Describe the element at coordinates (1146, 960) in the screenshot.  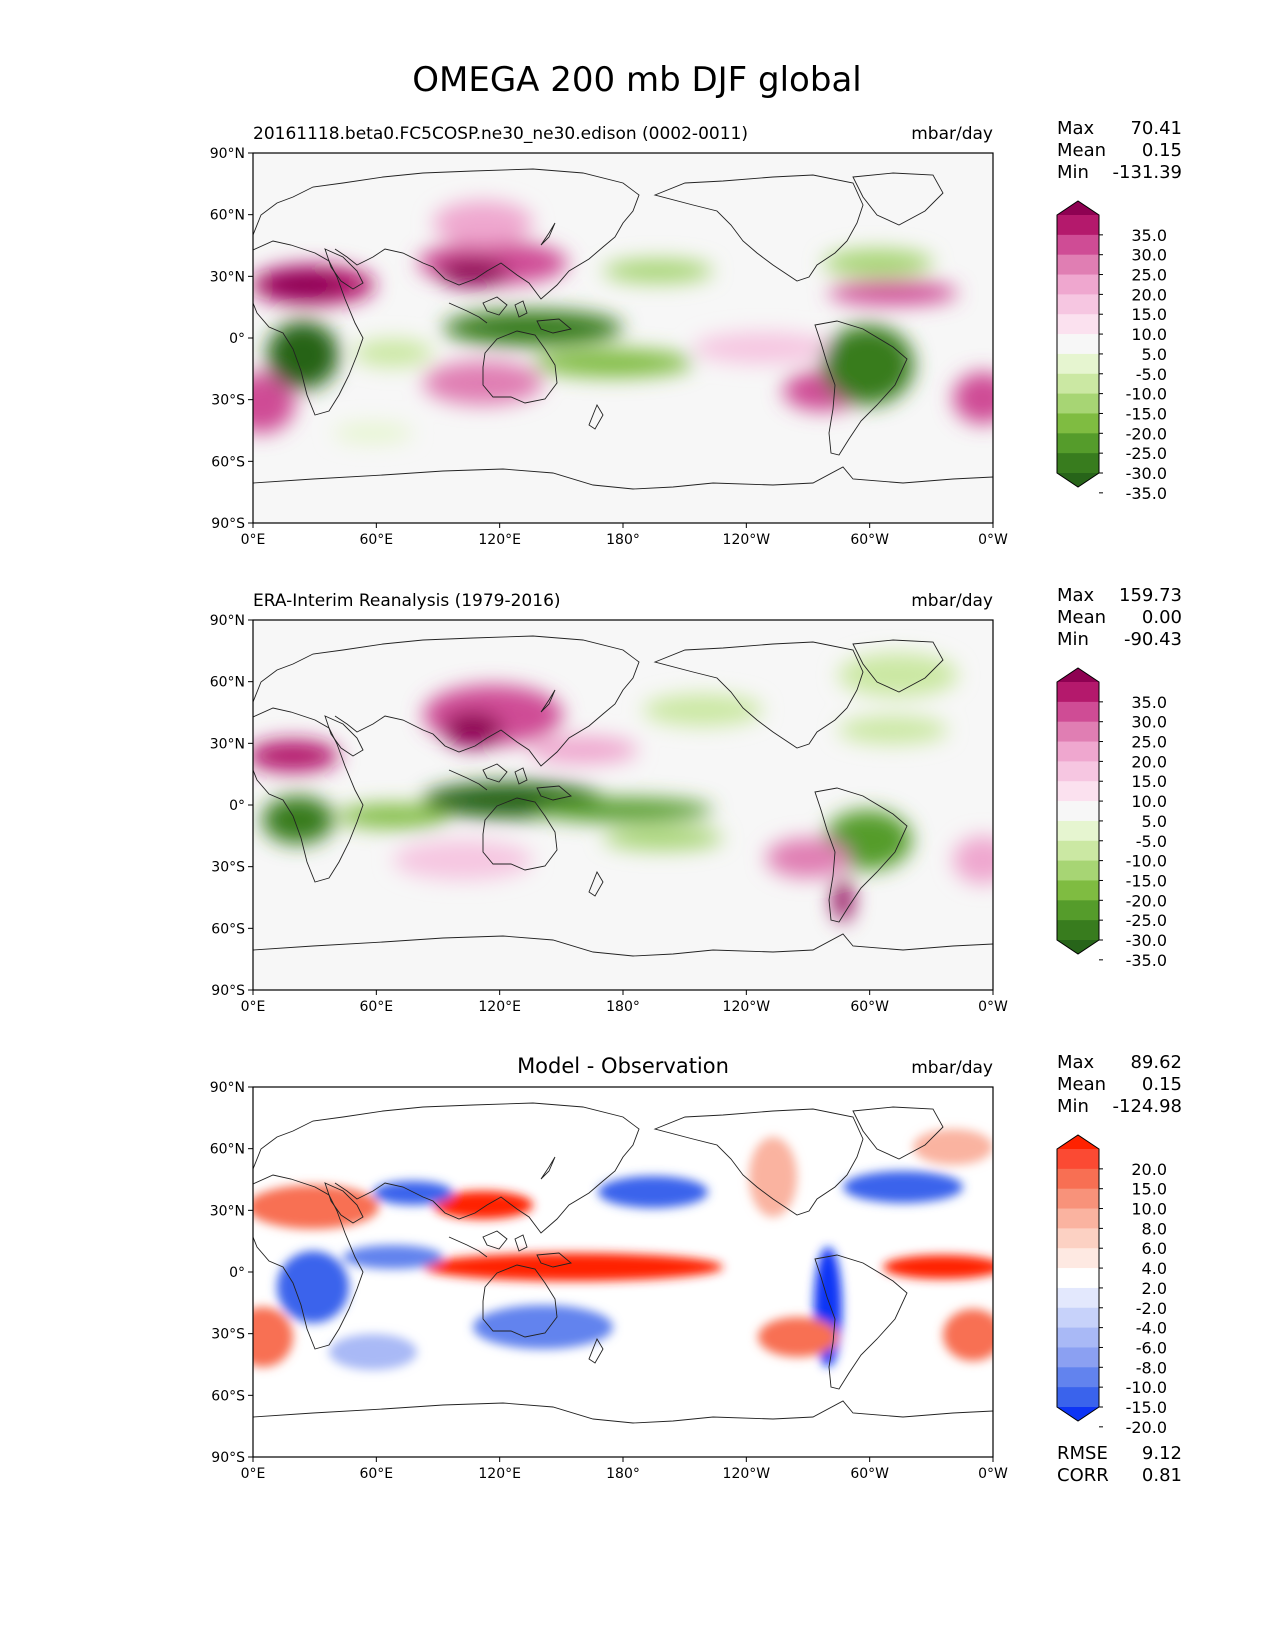
I see `colorbar-label: -35.0` at that location.